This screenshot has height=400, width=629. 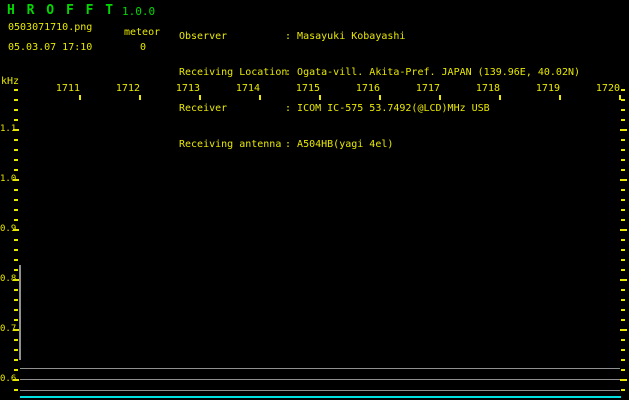 What do you see at coordinates (427, 88) in the screenshot?
I see `x-tick-label: 1717` at bounding box center [427, 88].